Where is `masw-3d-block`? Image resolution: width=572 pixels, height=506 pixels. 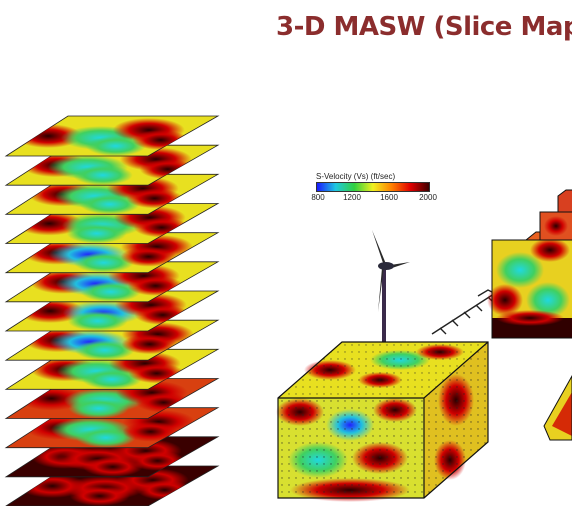 masw-3d-block is located at coordinates (382, 422).